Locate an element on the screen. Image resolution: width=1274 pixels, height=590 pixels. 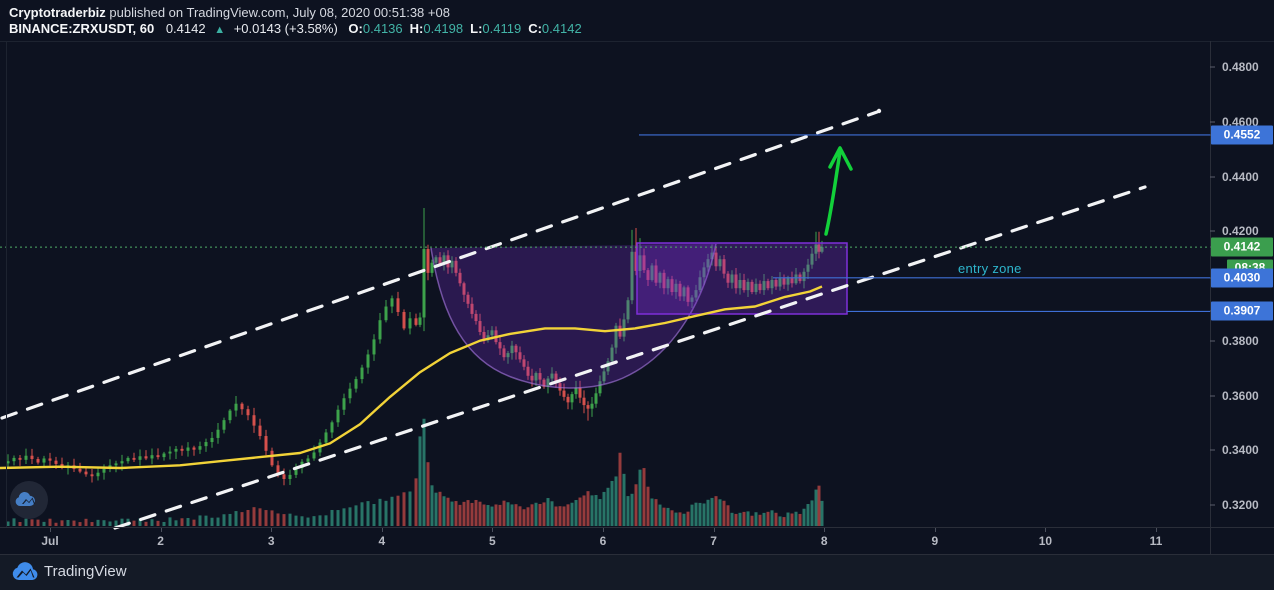
price-tick-mark is located at coordinates (1212, 67).